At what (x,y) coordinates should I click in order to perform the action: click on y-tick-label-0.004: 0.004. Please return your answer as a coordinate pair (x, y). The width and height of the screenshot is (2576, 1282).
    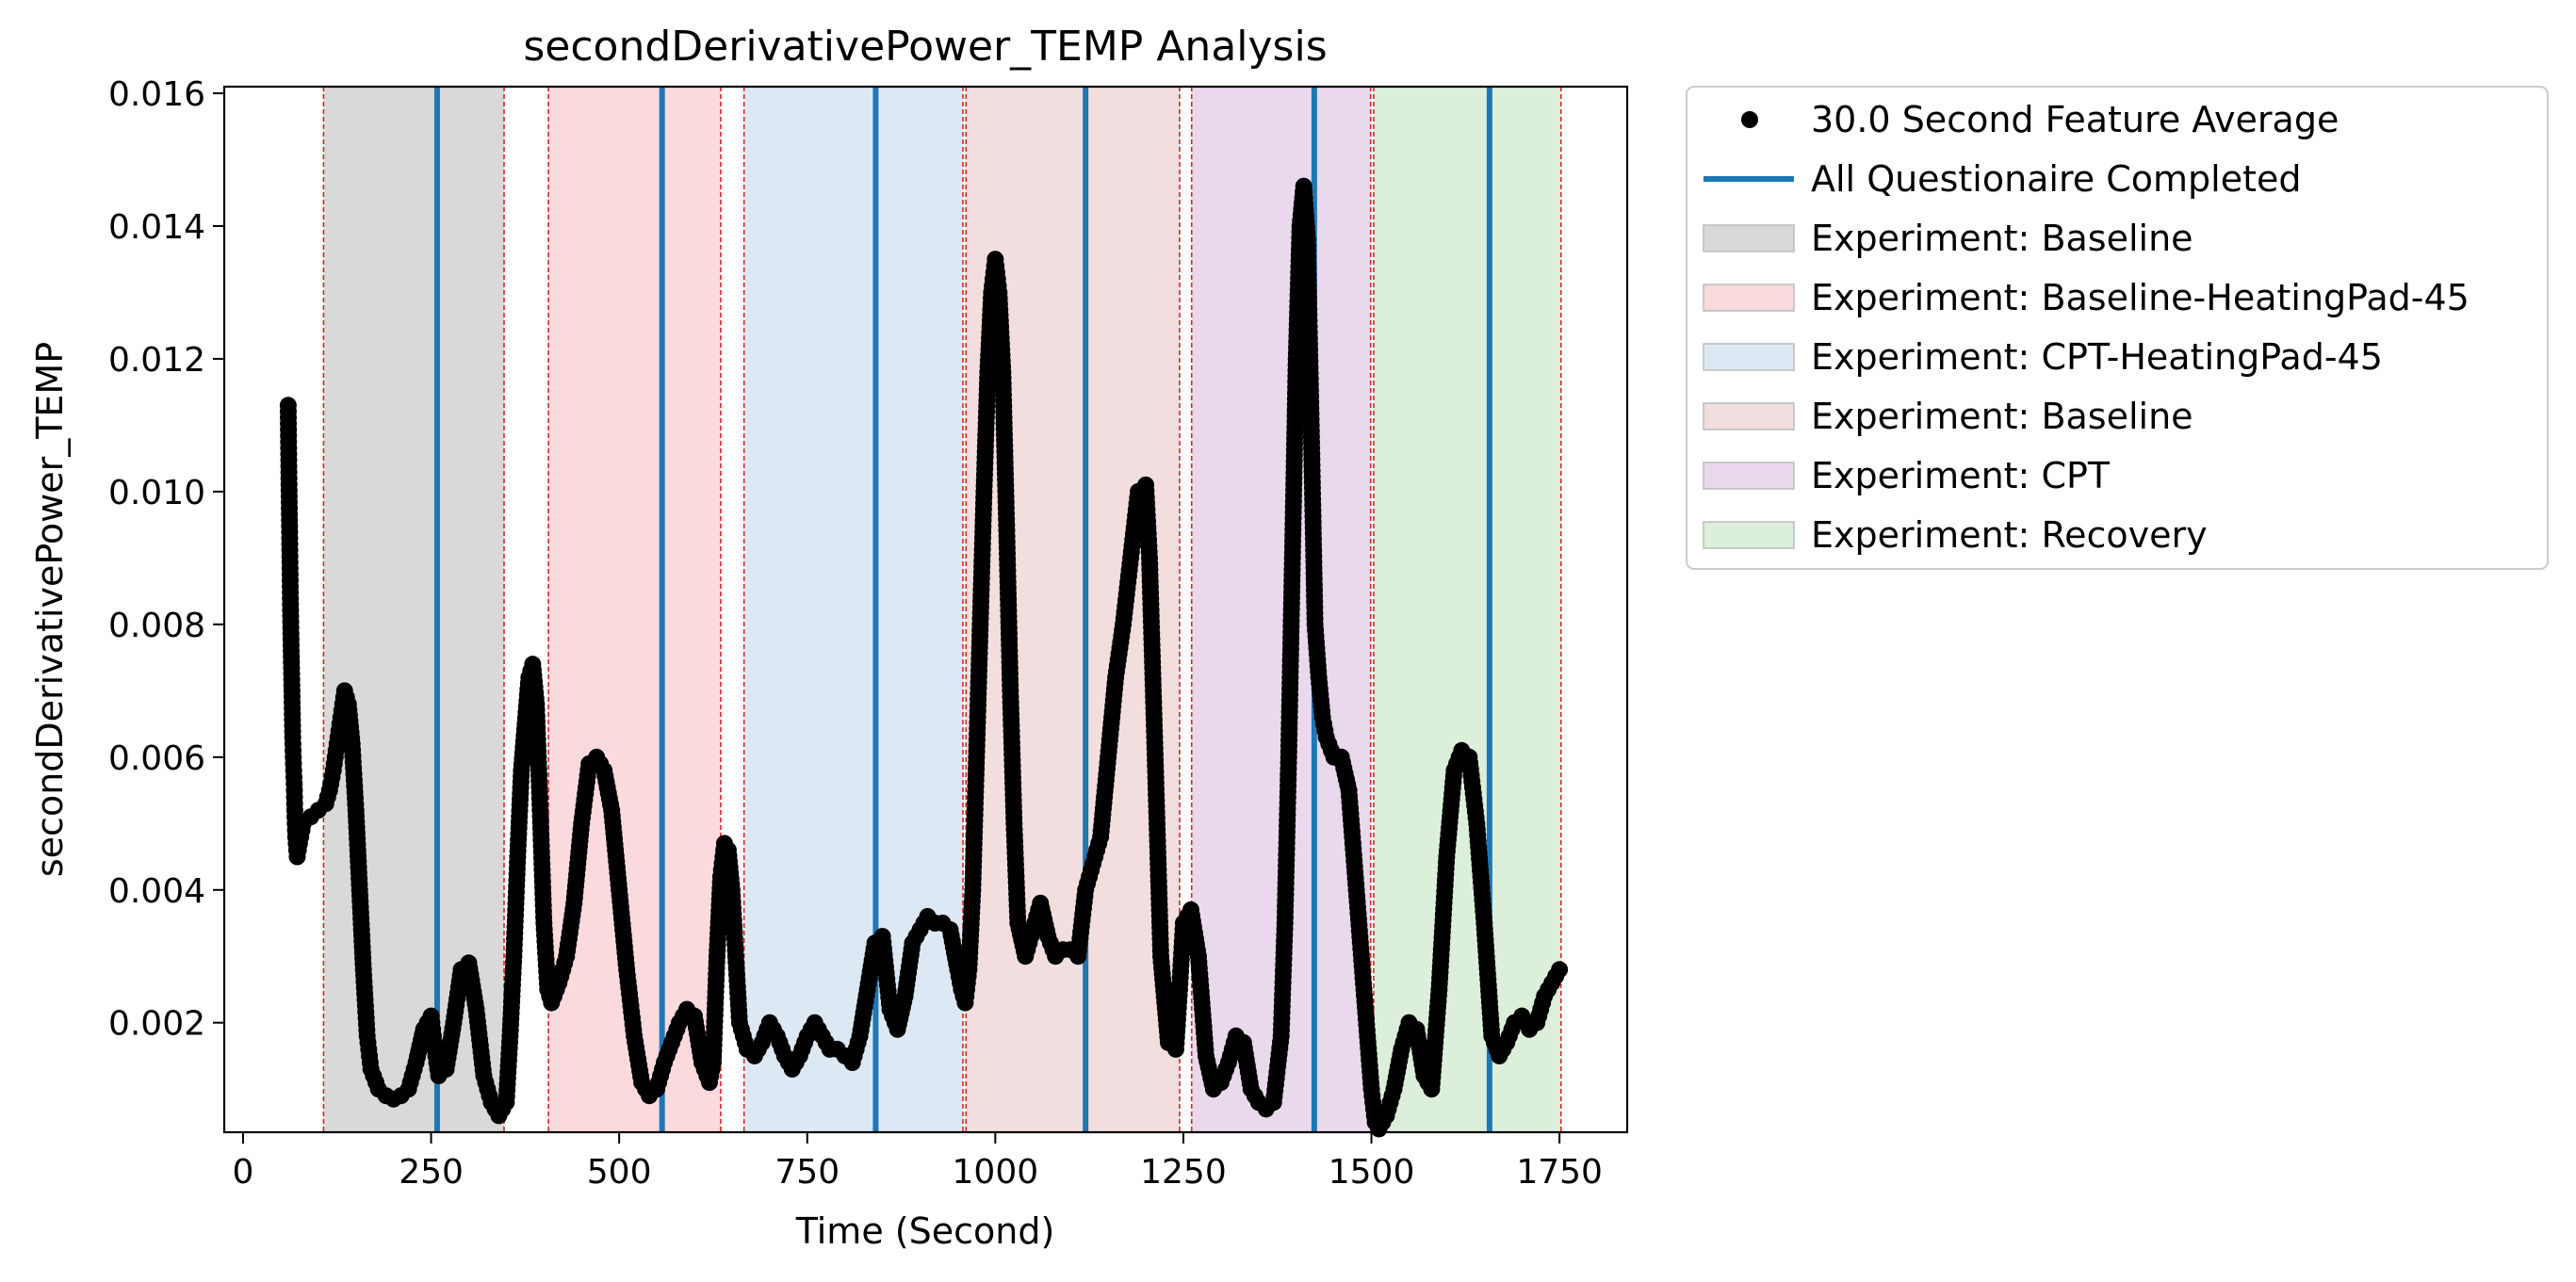
    Looking at the image, I should click on (156, 891).